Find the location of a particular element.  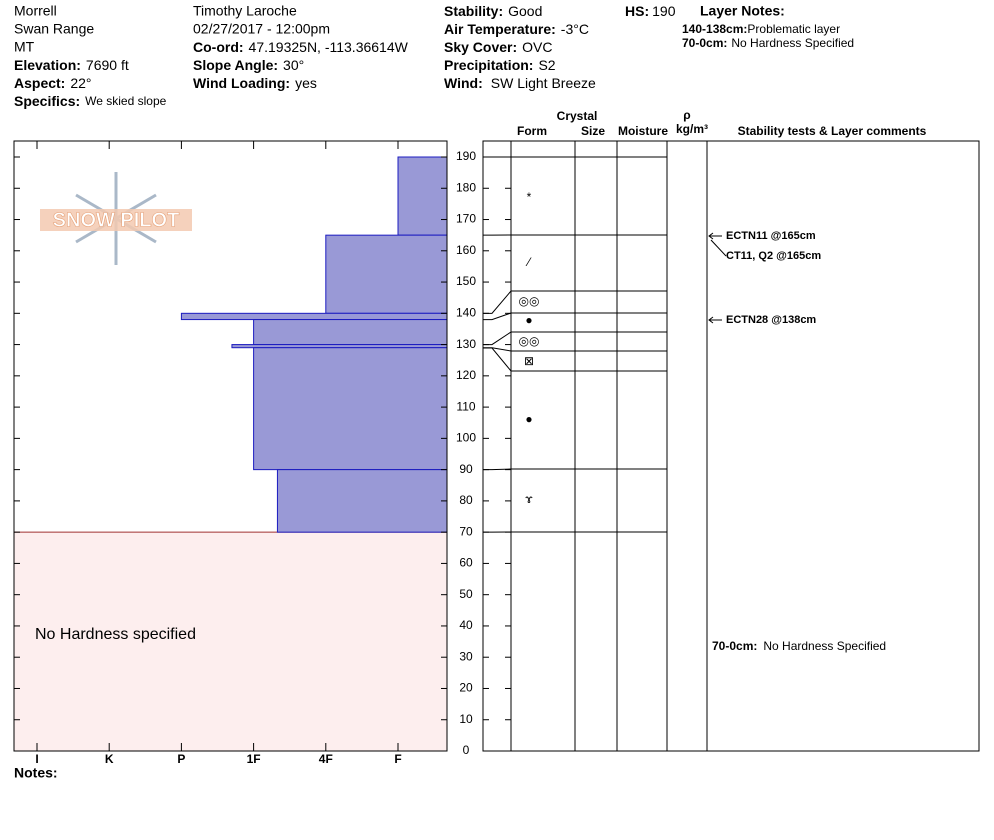

y-tick-label: 0 is located at coordinates (466, 750).